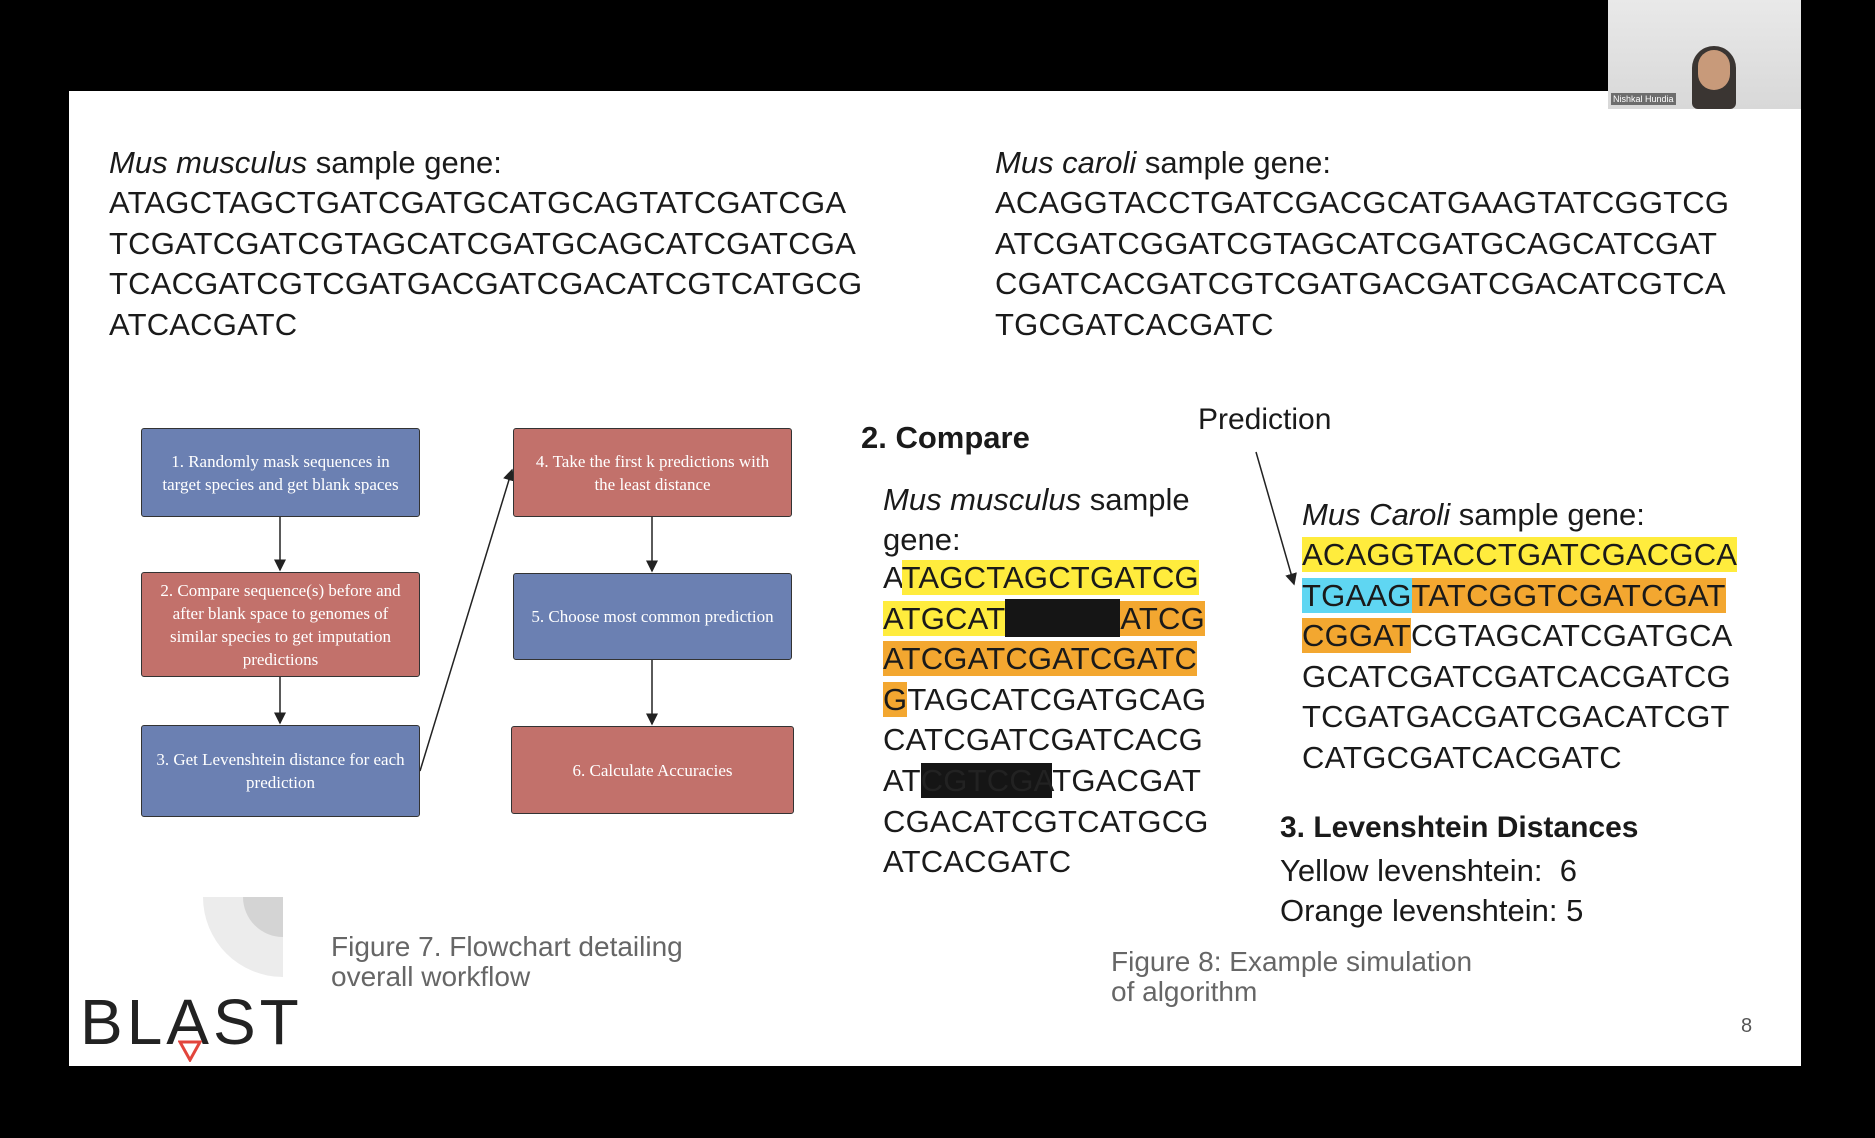  I want to click on seq-segment: G, so click(895, 699).